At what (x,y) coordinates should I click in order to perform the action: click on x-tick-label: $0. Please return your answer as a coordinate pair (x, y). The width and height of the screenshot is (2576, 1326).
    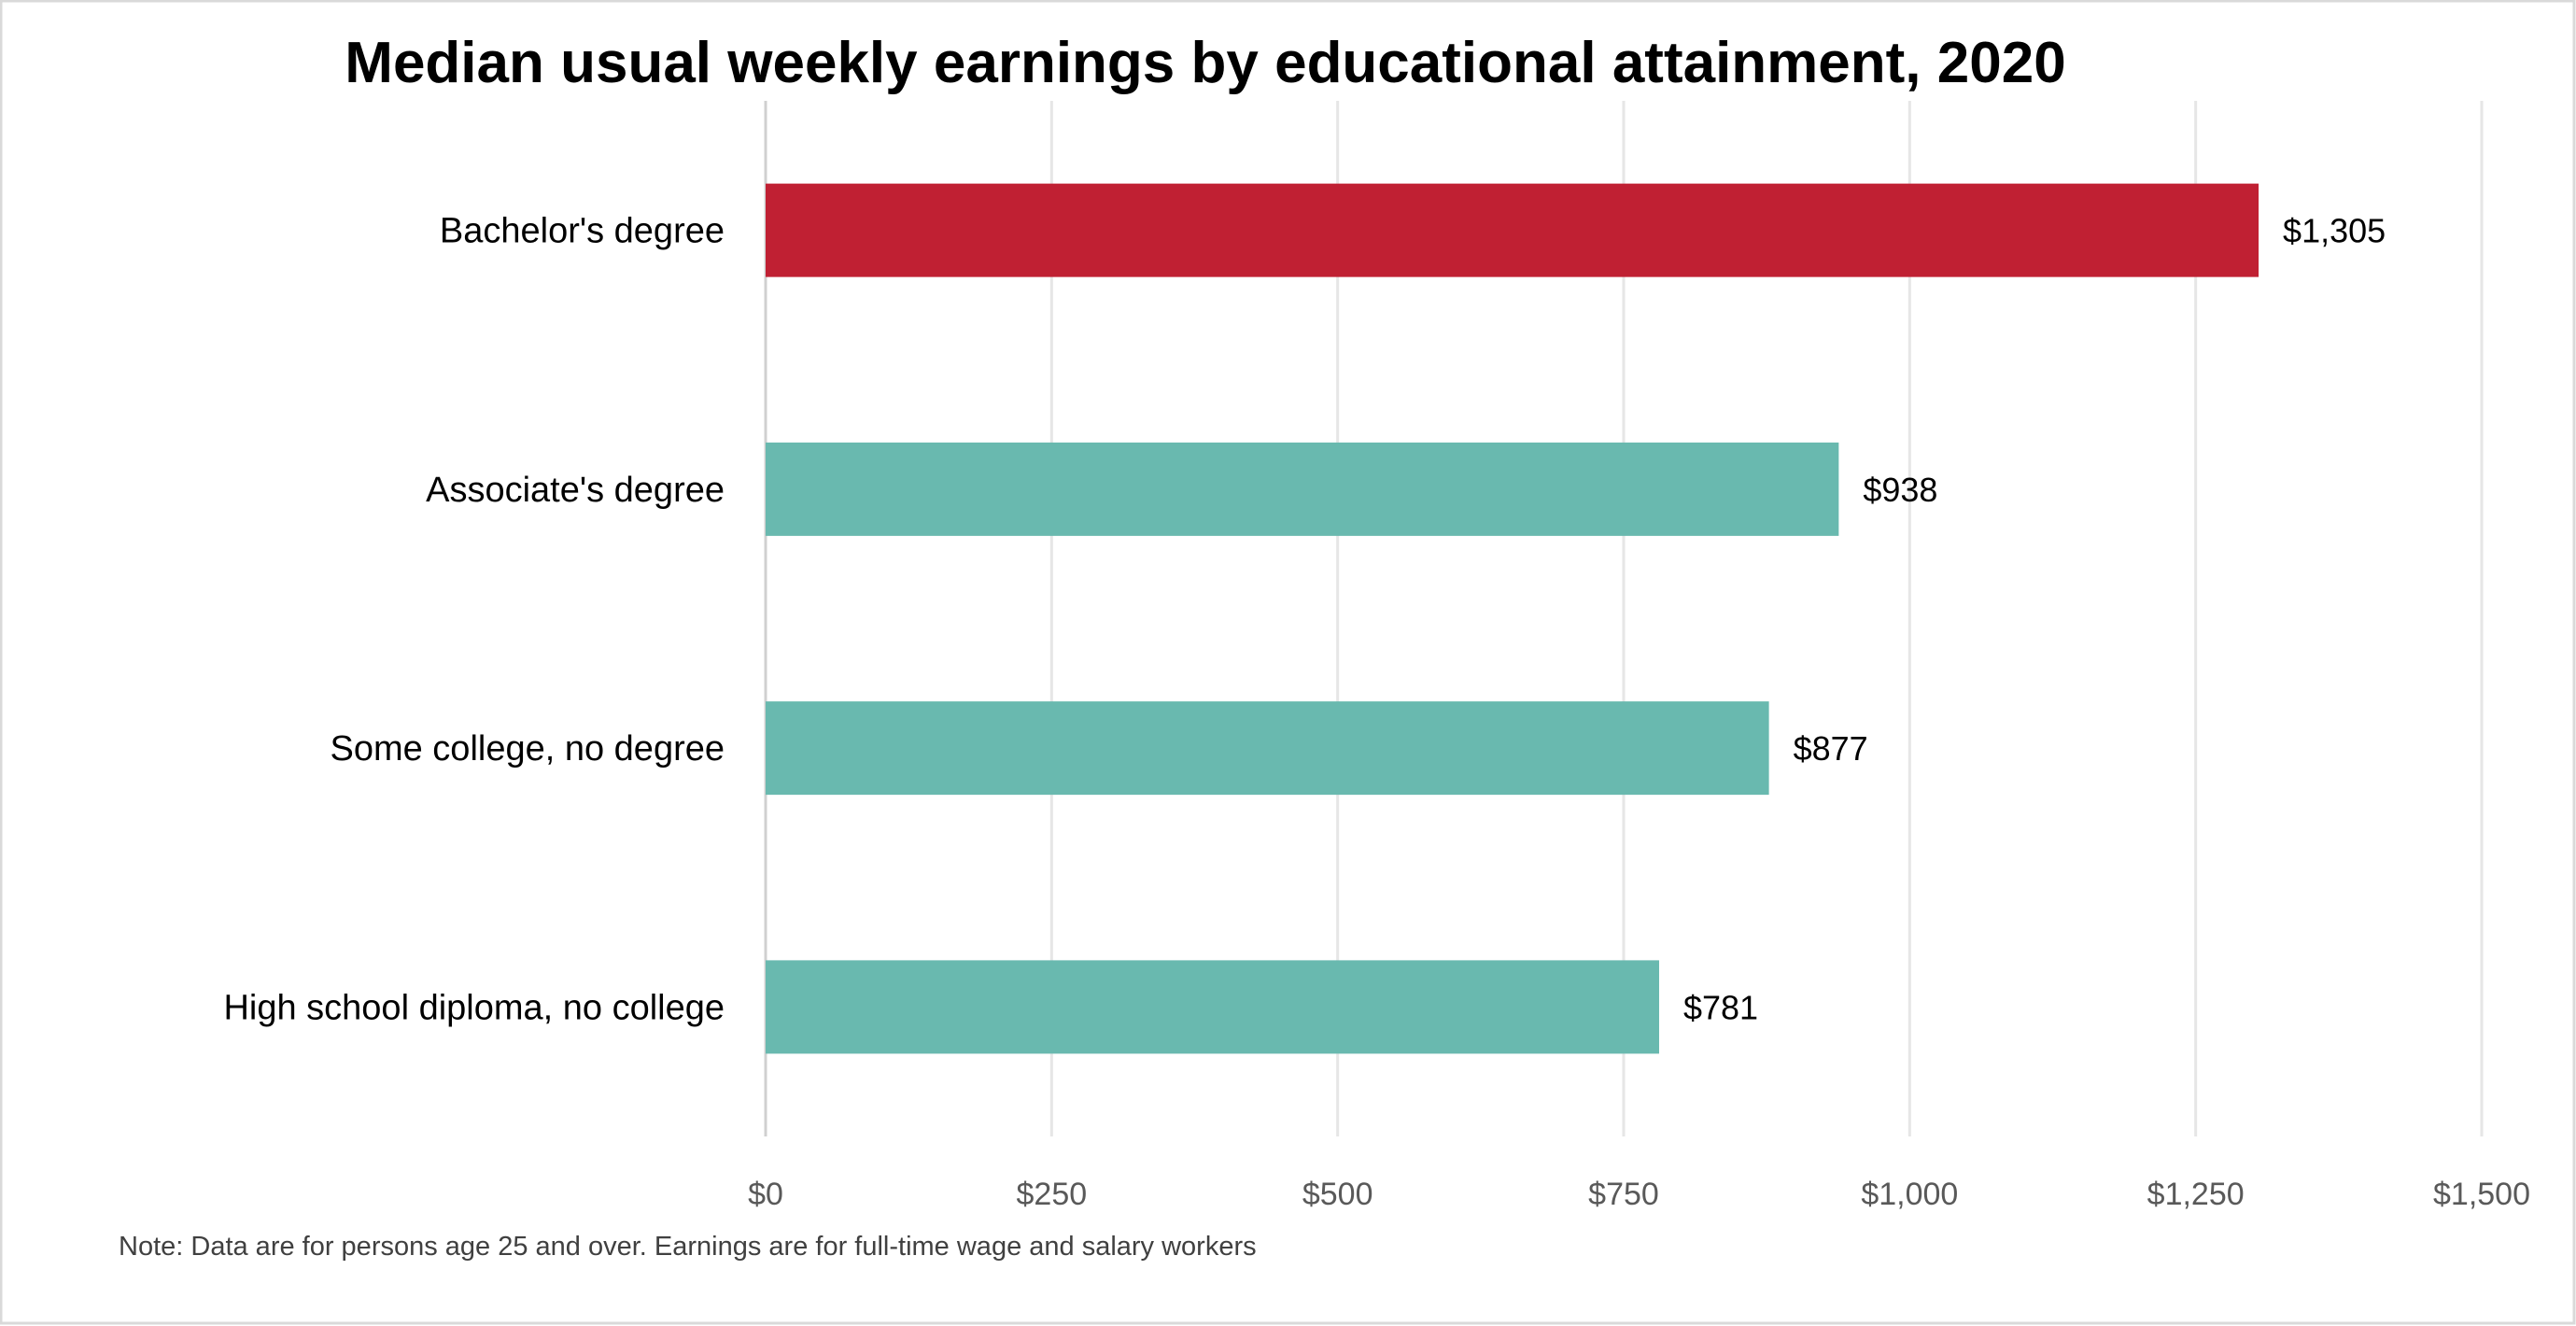
    Looking at the image, I should click on (765, 1194).